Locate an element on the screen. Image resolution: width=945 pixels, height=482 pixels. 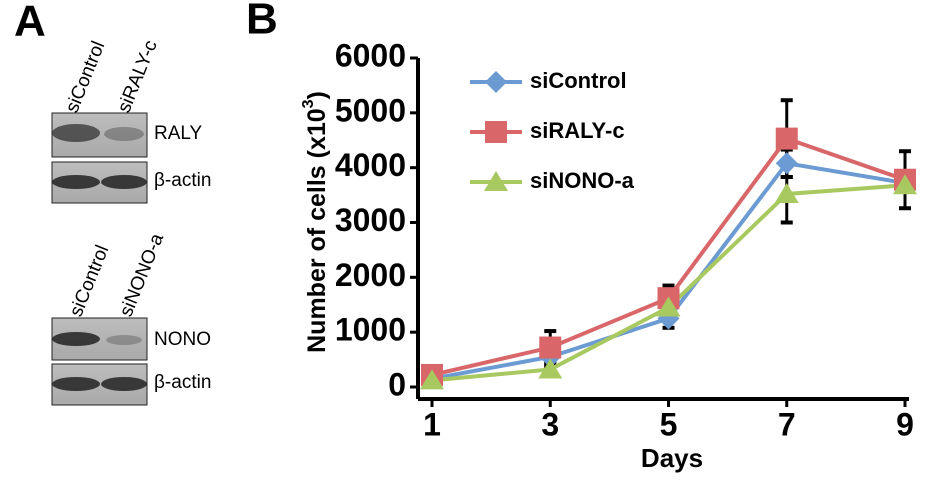
panel-label: B is located at coordinates (262, 22).